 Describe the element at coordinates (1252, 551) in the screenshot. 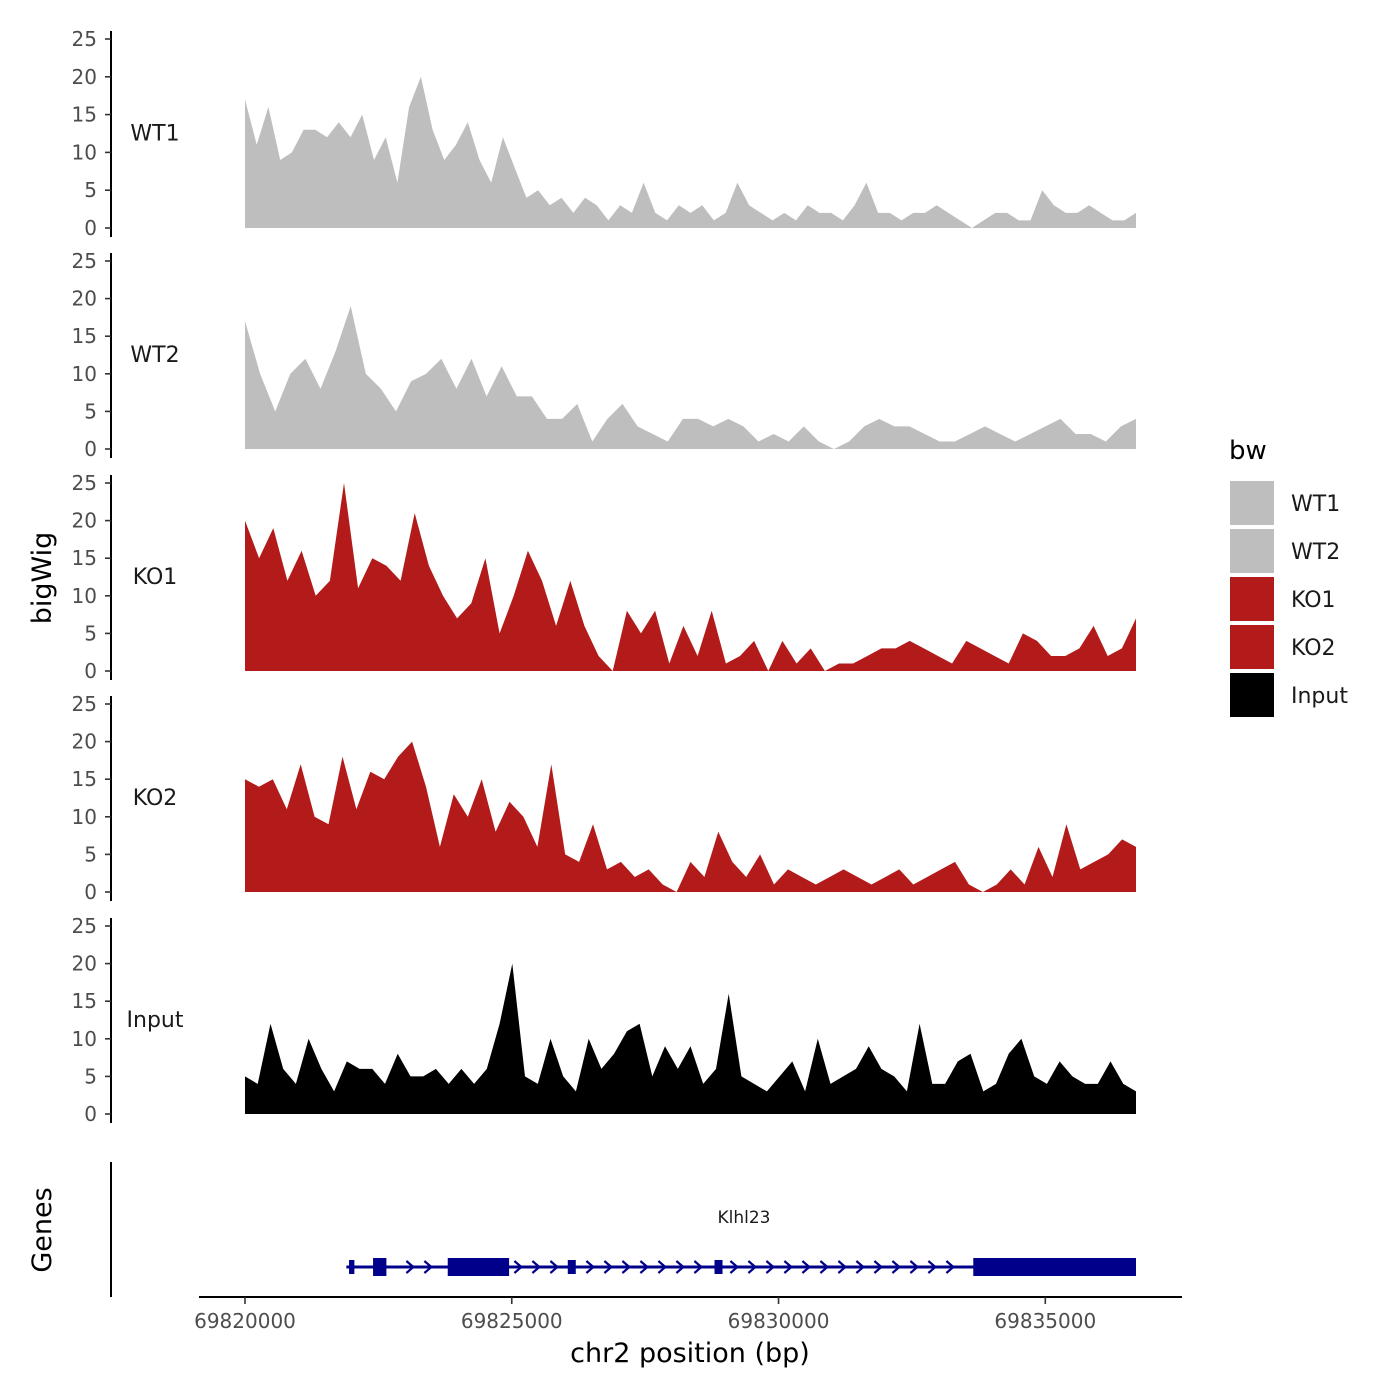

I see `legend-key-wt2` at that location.